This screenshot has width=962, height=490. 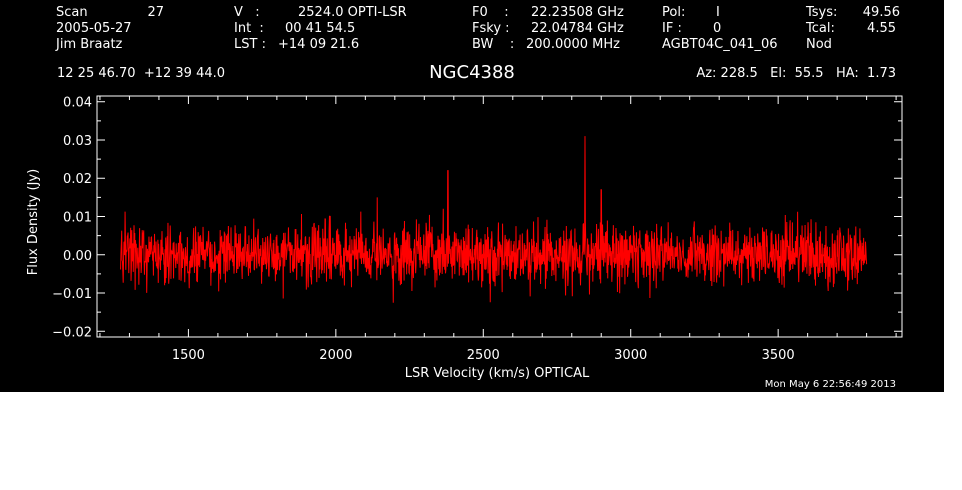 I want to click on y-tick-label: 0.01, so click(x=77, y=218).